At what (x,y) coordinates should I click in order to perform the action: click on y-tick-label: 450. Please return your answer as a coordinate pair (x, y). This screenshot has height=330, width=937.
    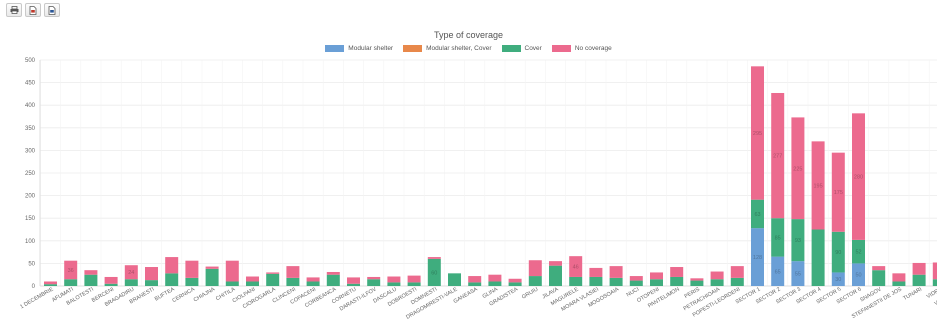
    Looking at the image, I should click on (30, 84).